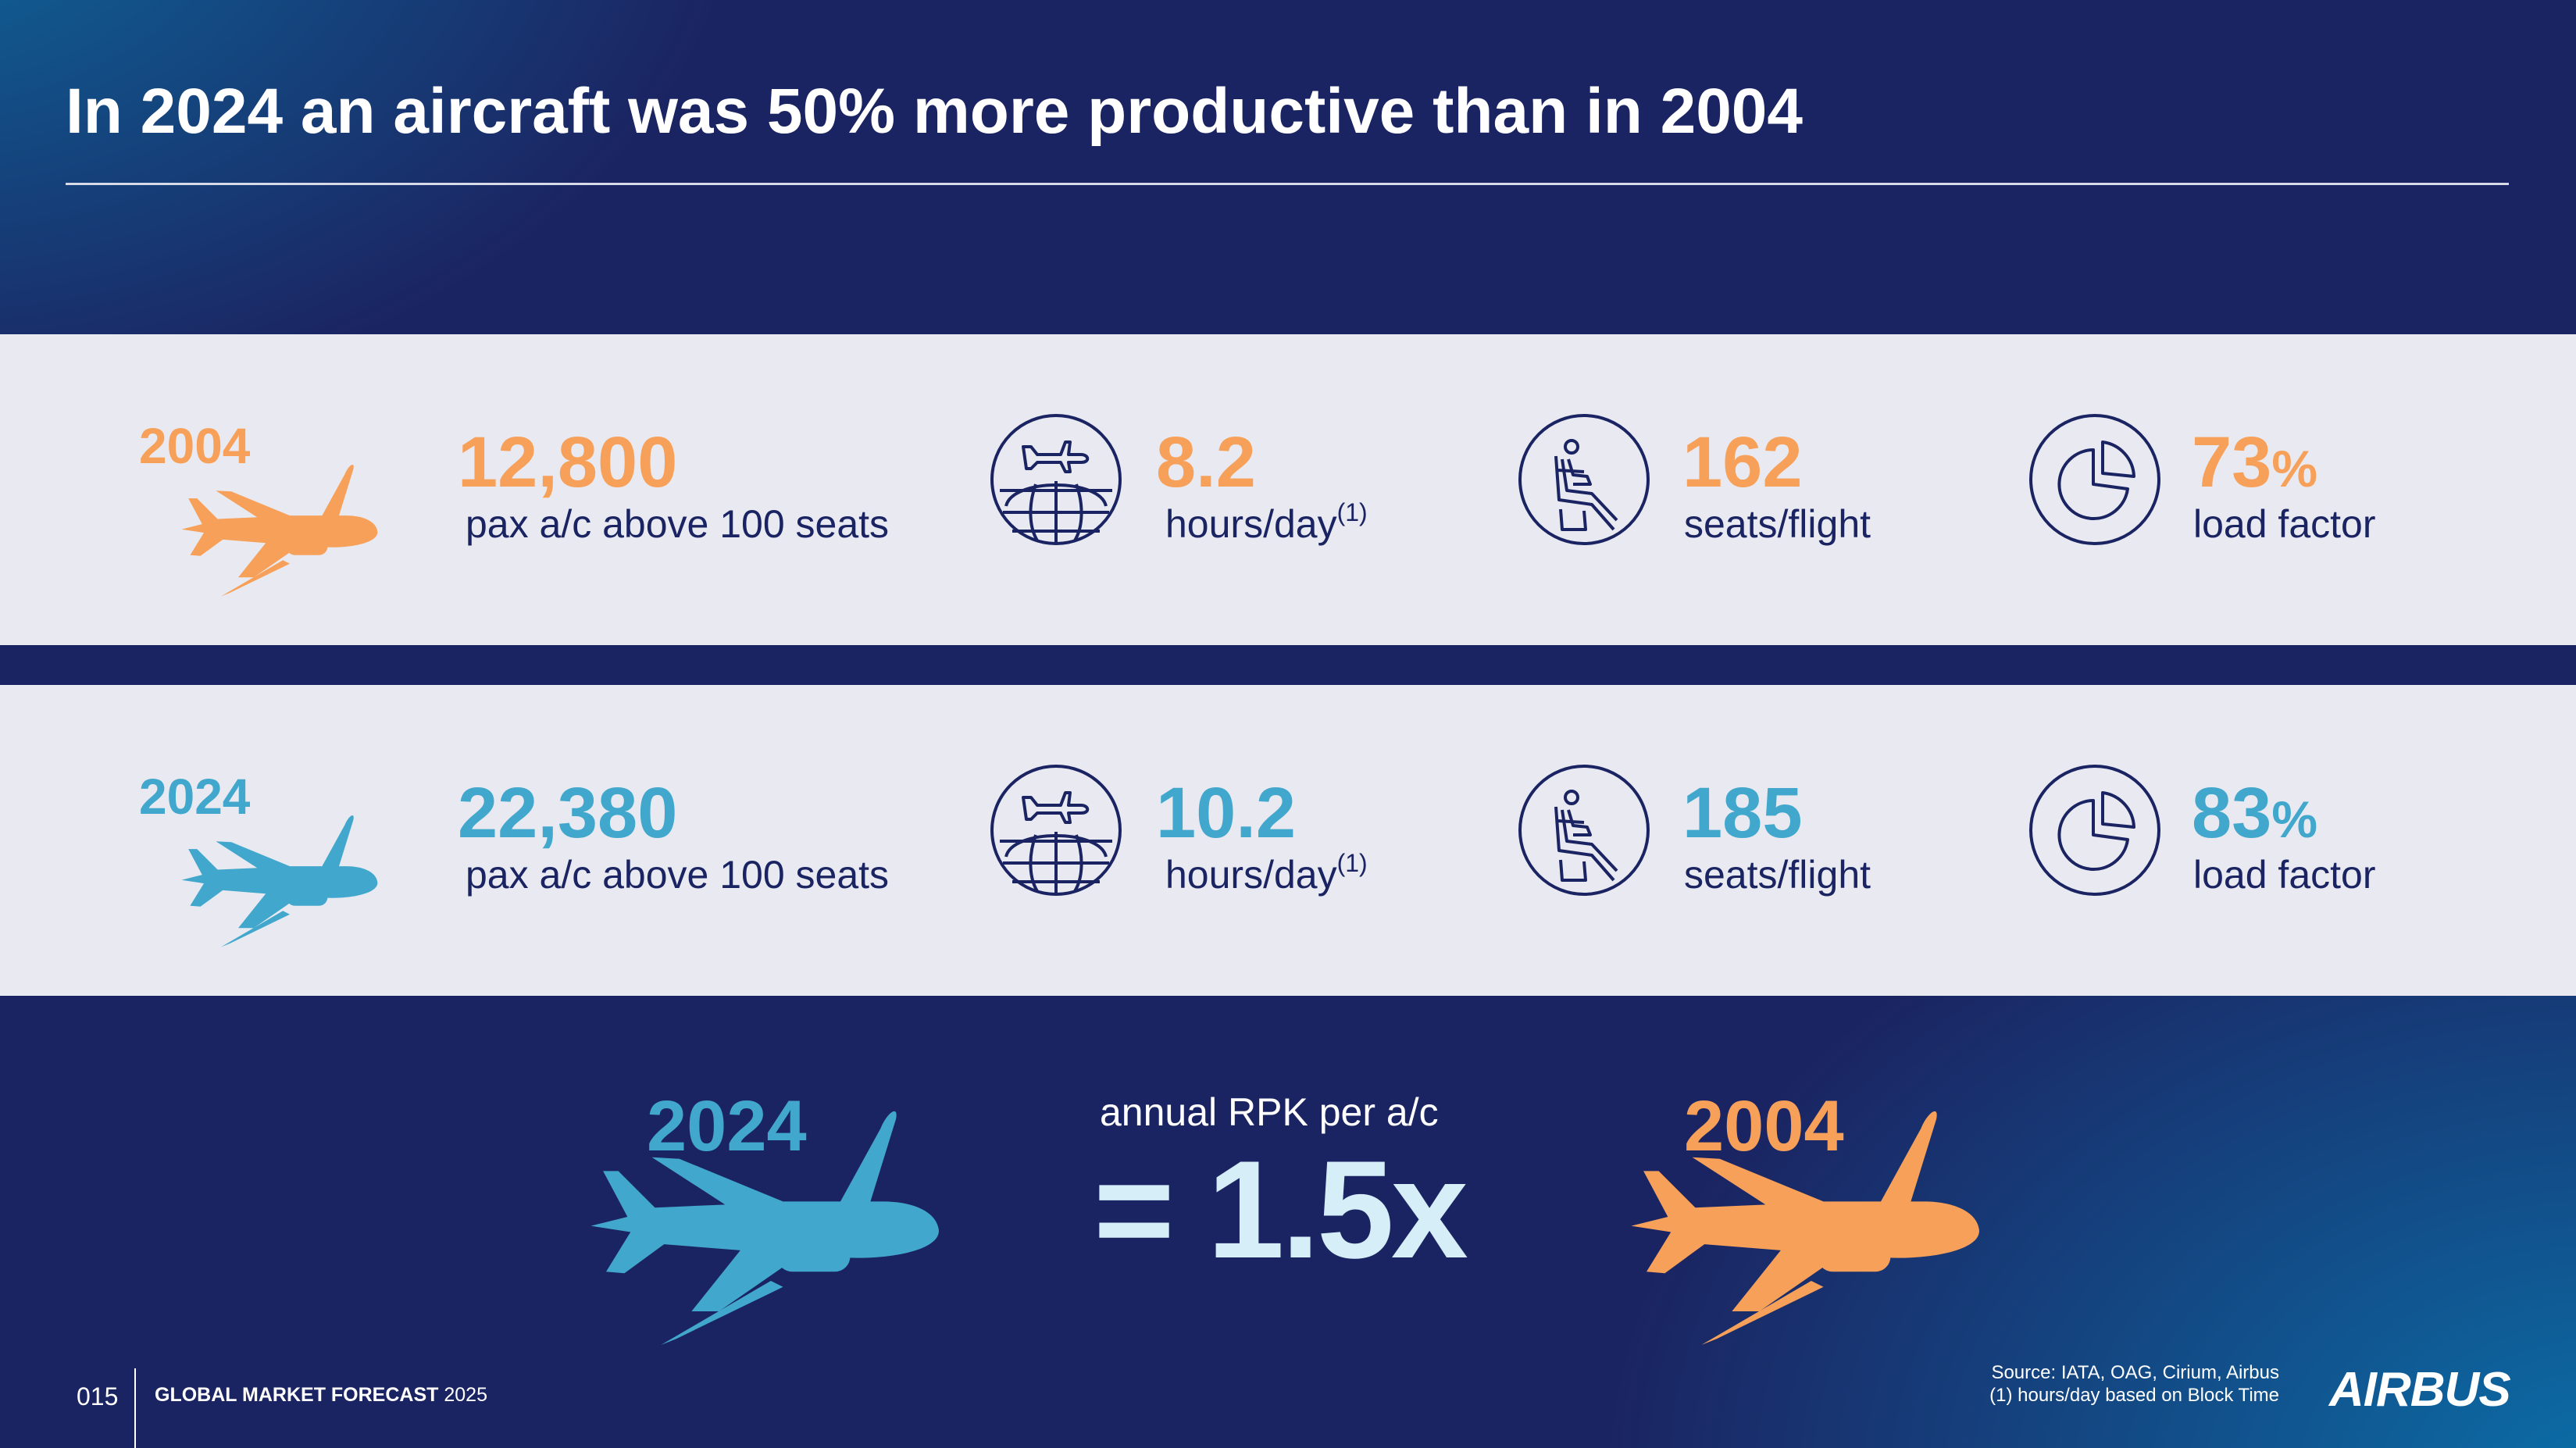  What do you see at coordinates (98, 1396) in the screenshot?
I see `page-number: 015` at bounding box center [98, 1396].